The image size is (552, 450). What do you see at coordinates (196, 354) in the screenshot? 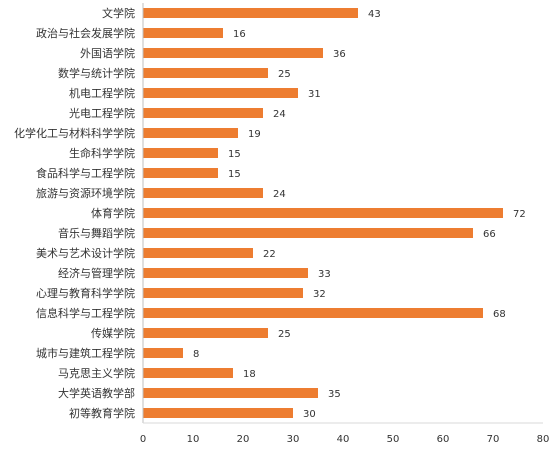
I see `data-label-17: 8` at bounding box center [196, 354].